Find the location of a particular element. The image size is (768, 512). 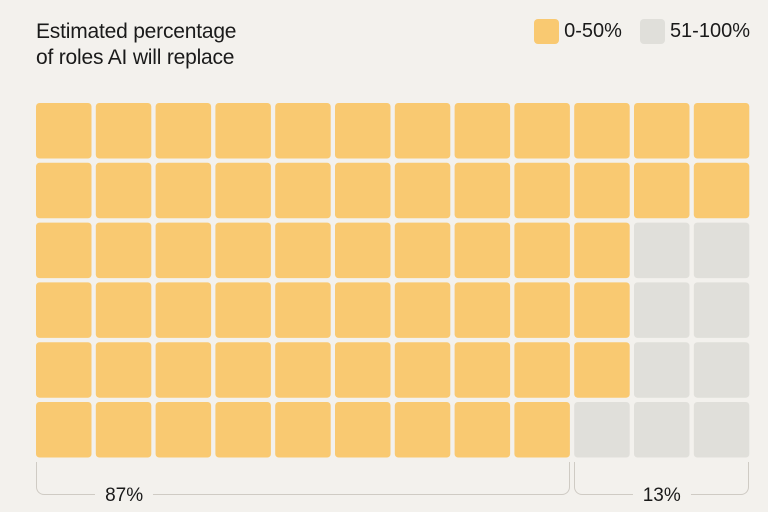

waffle-cell-low-r4c1 is located at coordinates (64, 310).